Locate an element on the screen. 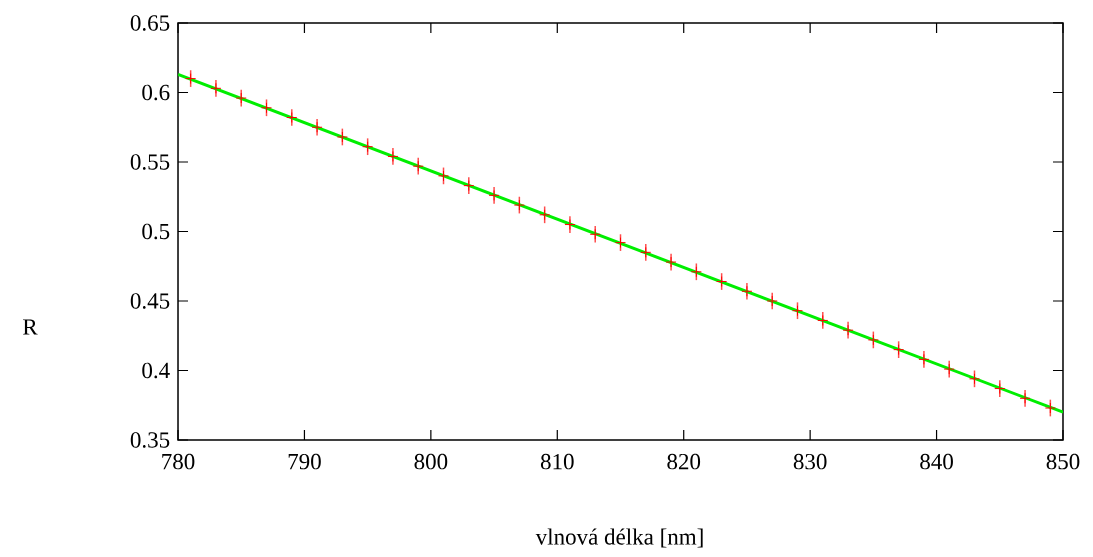  y-tick-label: 0.65 is located at coordinates (150, 23).